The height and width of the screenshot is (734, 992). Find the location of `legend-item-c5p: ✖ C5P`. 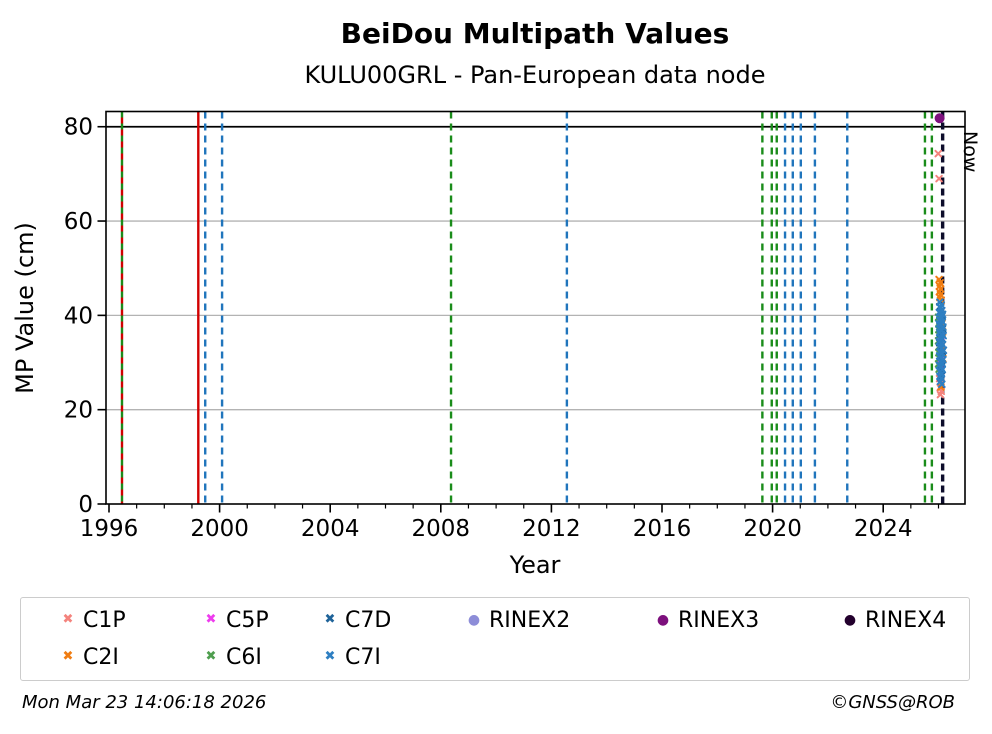

legend-item-c5p: ✖ C5P is located at coordinates (234, 620).